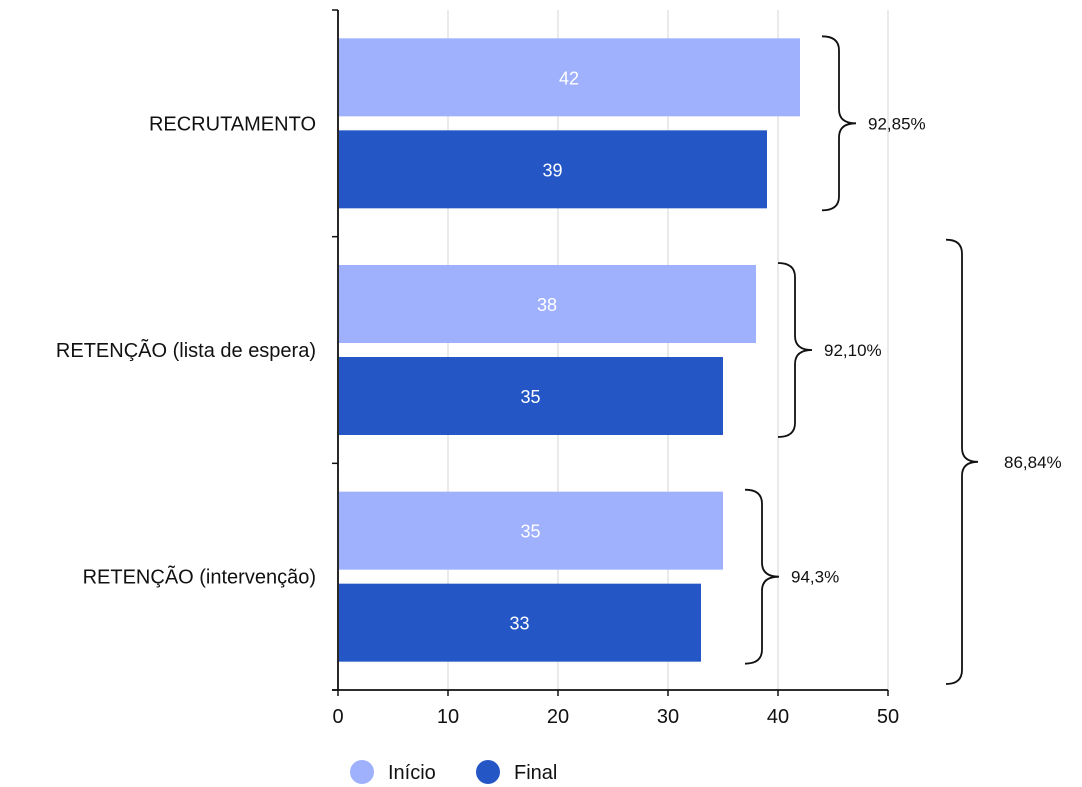 Image resolution: width=1082 pixels, height=787 pixels. What do you see at coordinates (412, 773) in the screenshot?
I see `legend-label: Início` at bounding box center [412, 773].